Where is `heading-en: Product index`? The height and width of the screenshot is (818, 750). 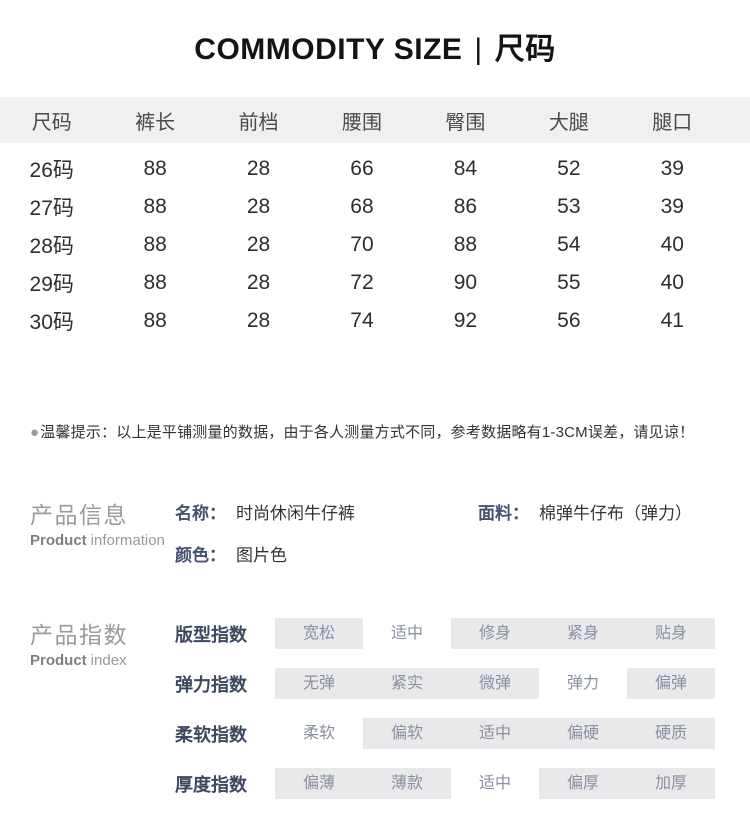 heading-en: Product index is located at coordinates (102, 660).